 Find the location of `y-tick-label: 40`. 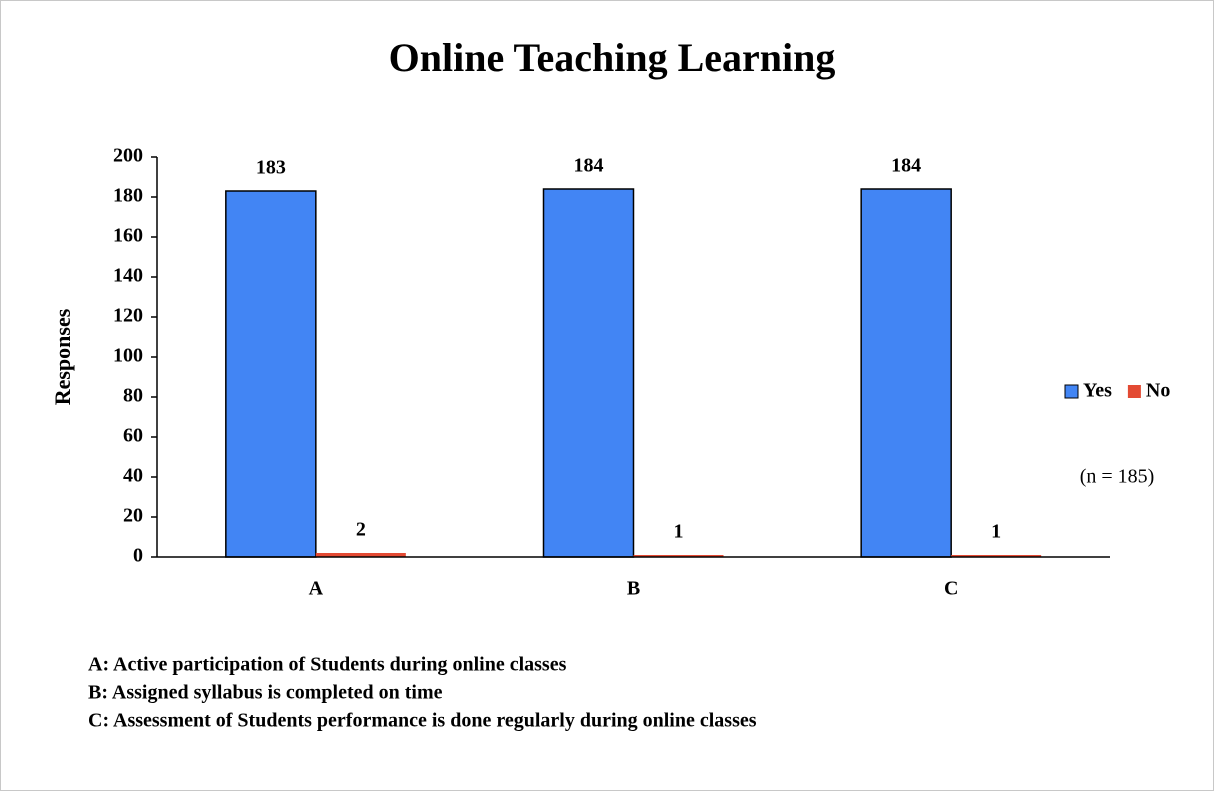

y-tick-label: 40 is located at coordinates (133, 476).